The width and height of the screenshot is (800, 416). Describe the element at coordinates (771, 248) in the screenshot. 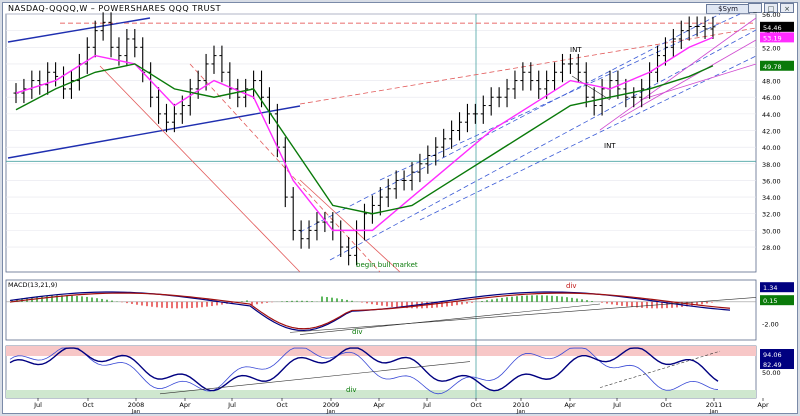

I see `price-tick-label: 28.00` at that location.